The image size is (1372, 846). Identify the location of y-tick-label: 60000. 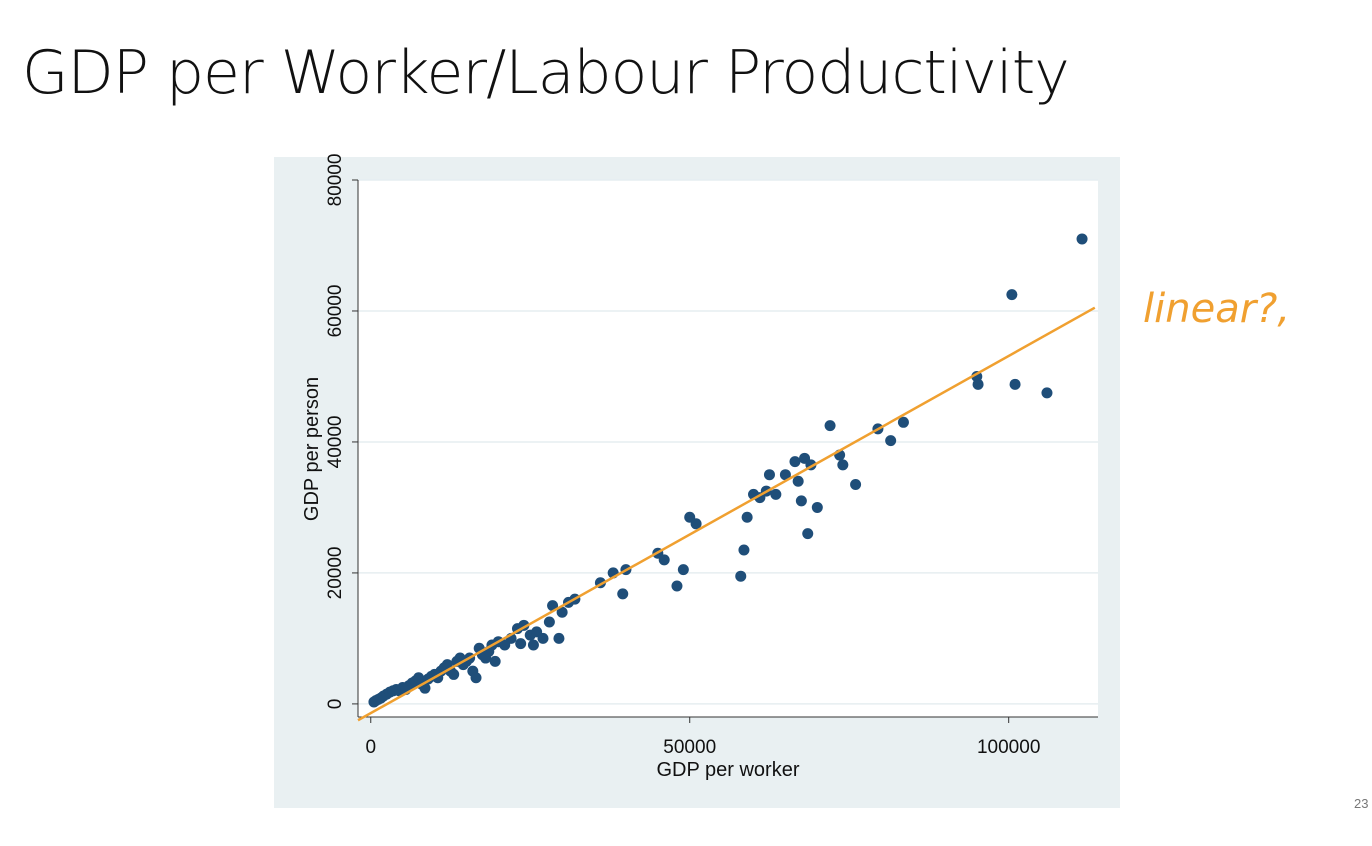
(335, 311).